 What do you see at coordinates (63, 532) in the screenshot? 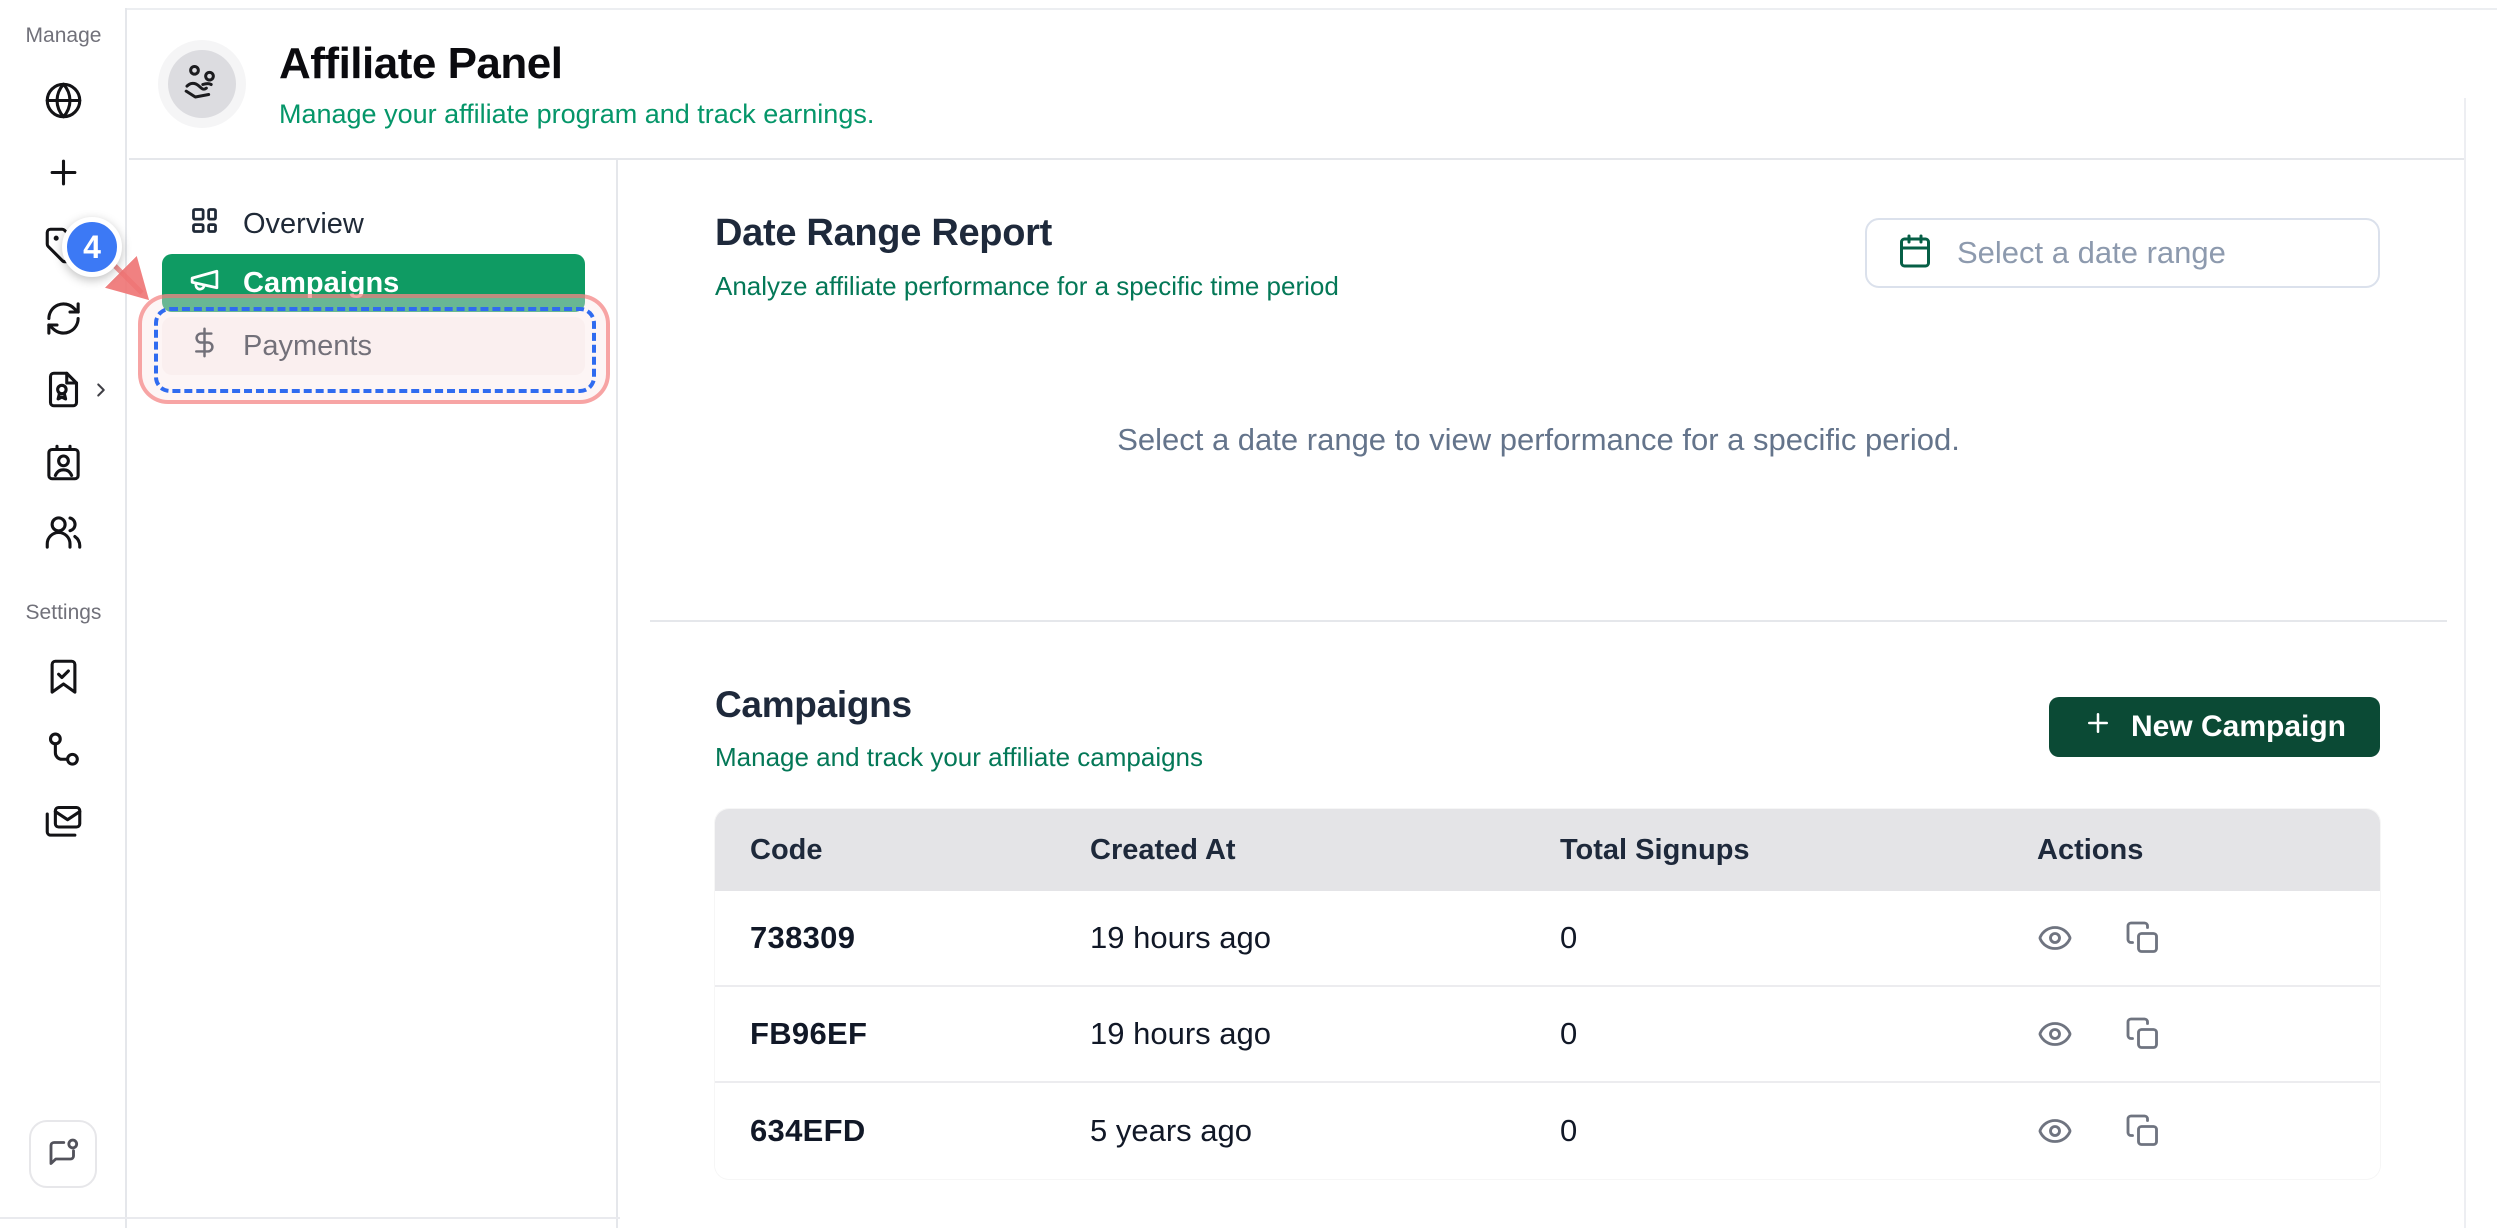
I see `users-icon` at bounding box center [63, 532].